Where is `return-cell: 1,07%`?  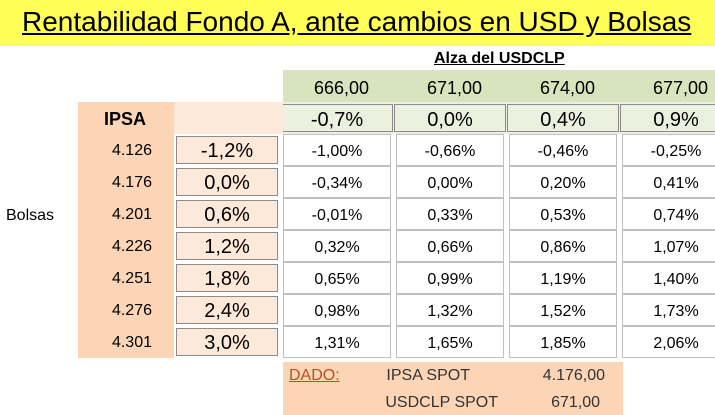 return-cell: 1,07% is located at coordinates (668, 246).